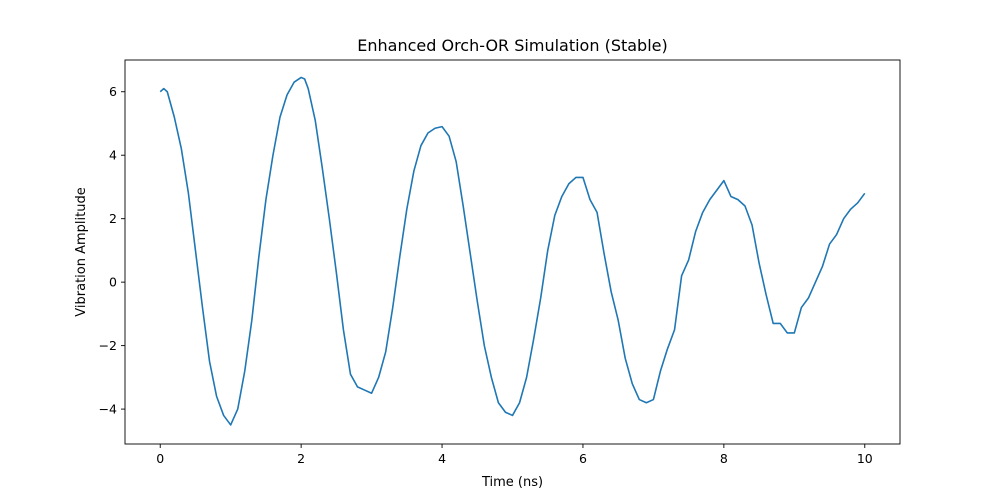 Image resolution: width=1000 pixels, height=500 pixels. What do you see at coordinates (112, 250) in the screenshot?
I see `y-axis-ticks: −4 −2 0 2 4 6` at bounding box center [112, 250].